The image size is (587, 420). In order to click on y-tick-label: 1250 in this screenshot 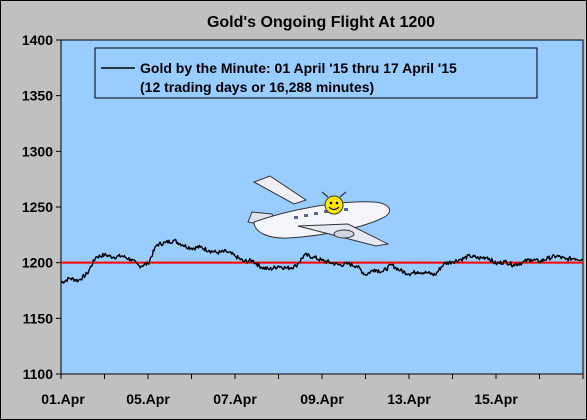, I will do `click(37, 207)`.